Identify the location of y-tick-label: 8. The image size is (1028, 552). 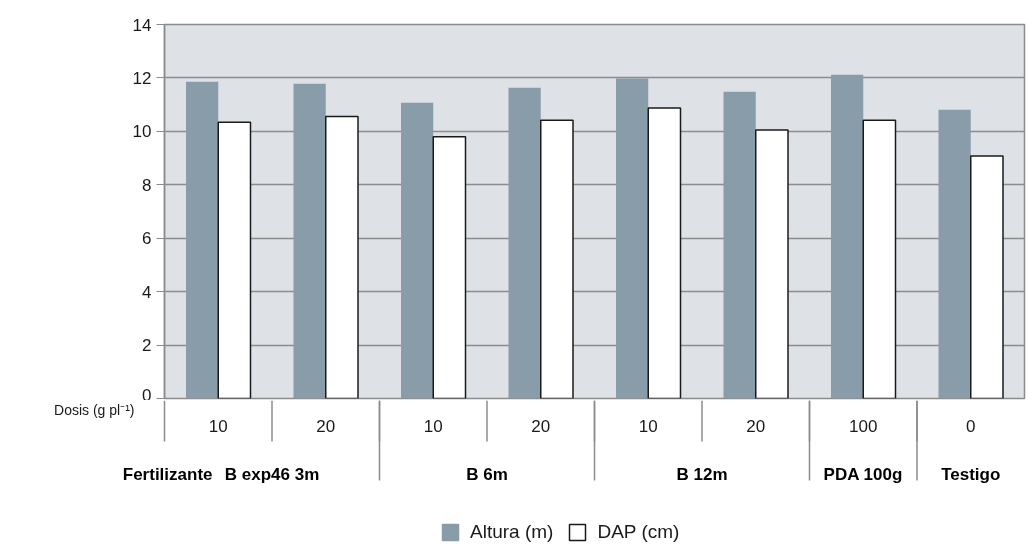
(147, 185).